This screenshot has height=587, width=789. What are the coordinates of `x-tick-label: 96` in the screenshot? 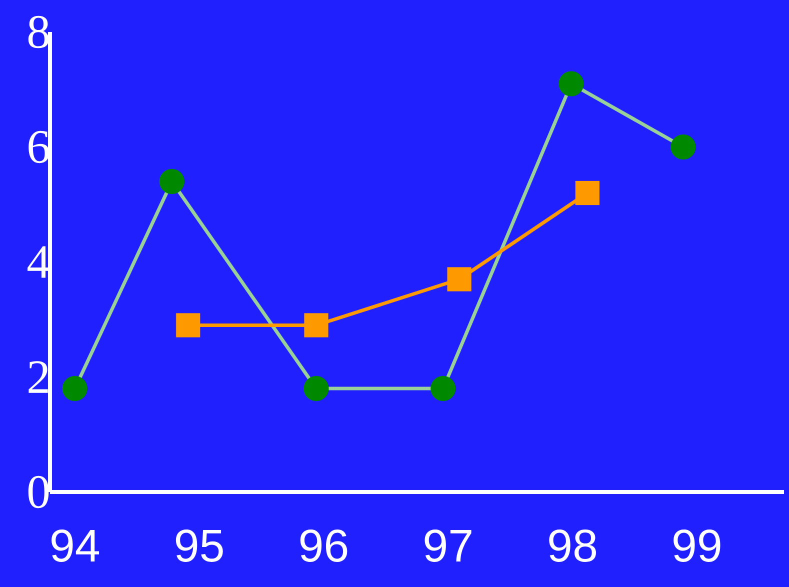 It's located at (324, 546).